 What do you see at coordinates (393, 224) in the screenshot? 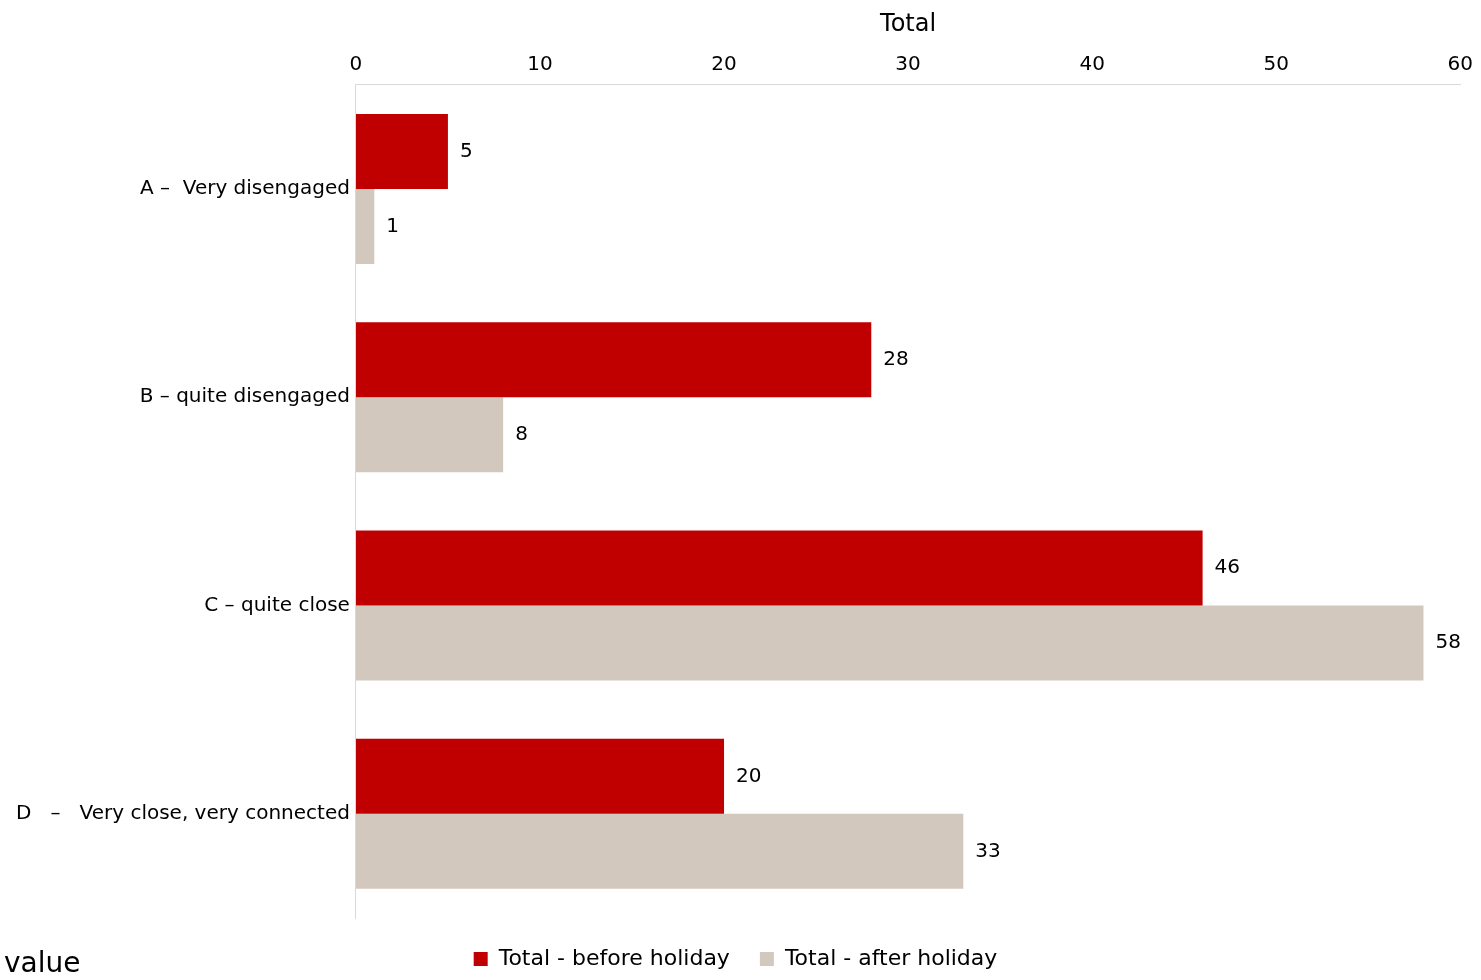
I see `data-label: 1` at bounding box center [393, 224].